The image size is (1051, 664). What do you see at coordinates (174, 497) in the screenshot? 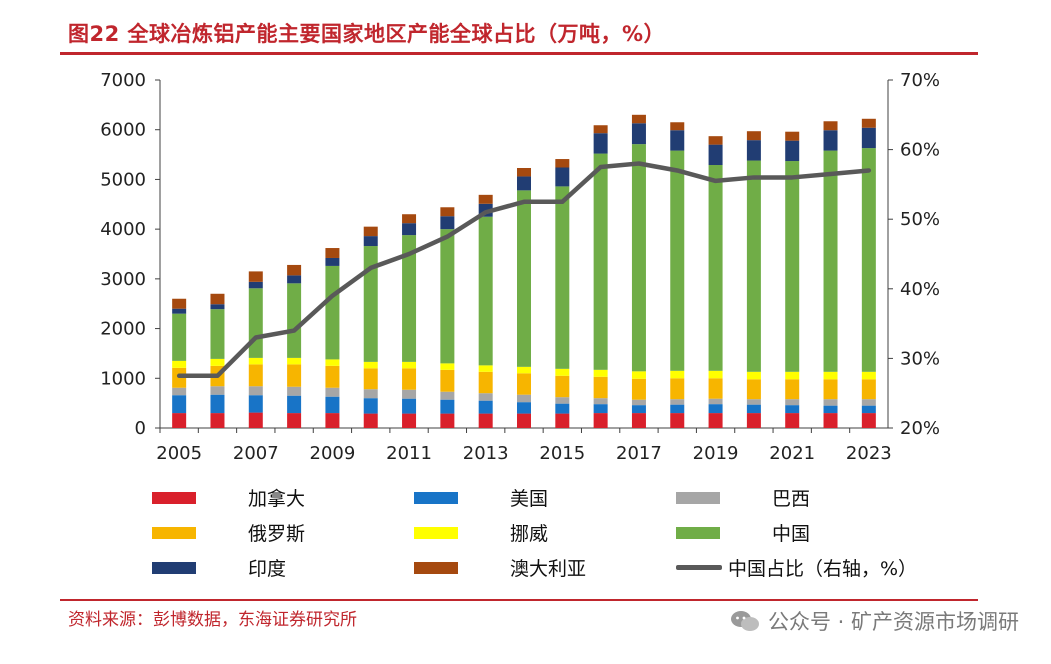
I see `legend-swatch-canada` at bounding box center [174, 497].